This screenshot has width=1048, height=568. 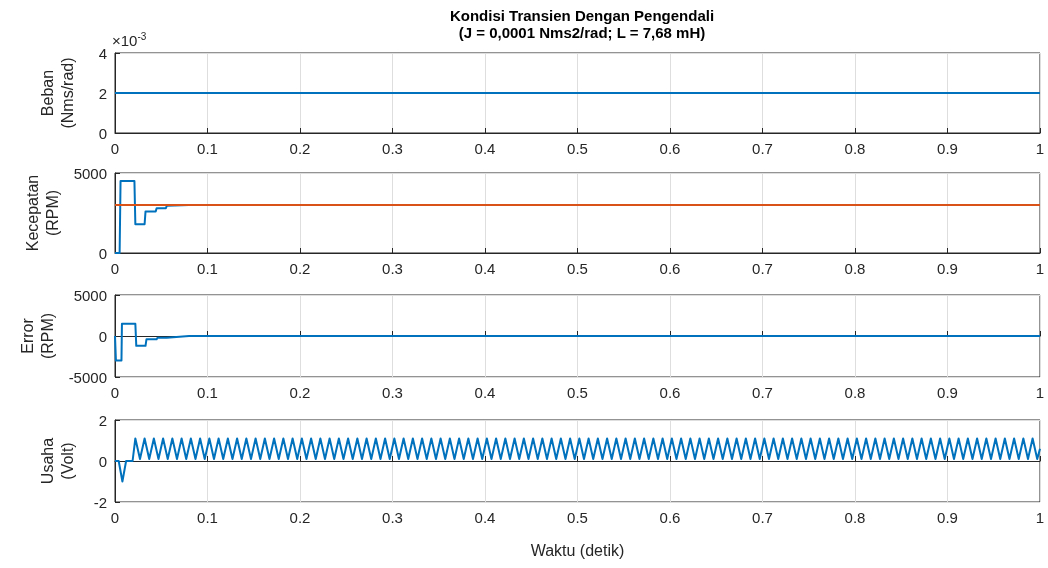 What do you see at coordinates (577, 550) in the screenshot?
I see `x-axis-title: Waktu (detik)` at bounding box center [577, 550].